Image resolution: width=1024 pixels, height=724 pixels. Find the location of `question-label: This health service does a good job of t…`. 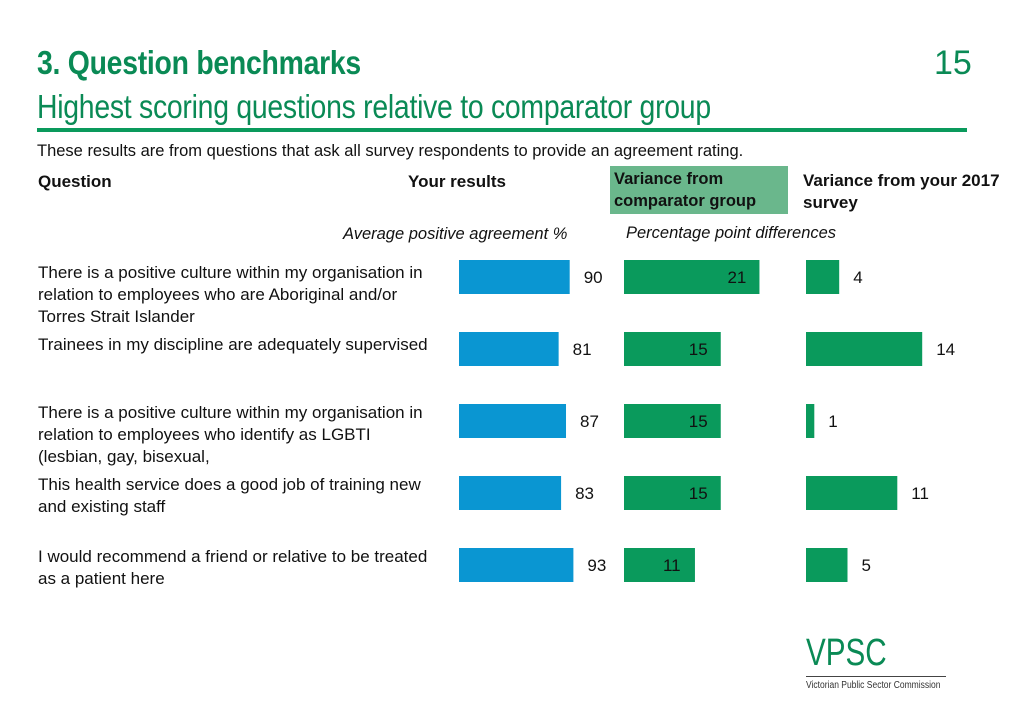

question-label: This health service does a good job of t… is located at coordinates (229, 495).